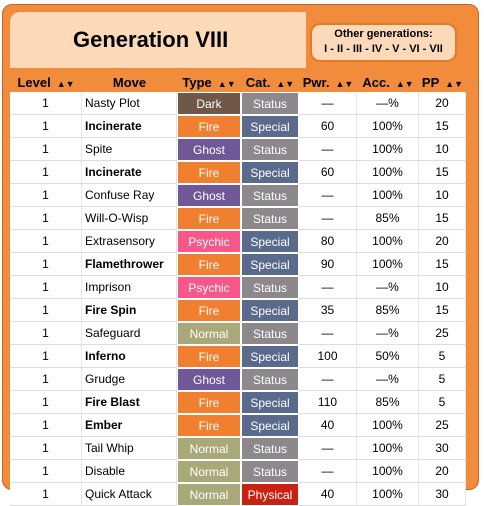  What do you see at coordinates (129, 402) in the screenshot?
I see `move-link: Fire Blast` at bounding box center [129, 402].